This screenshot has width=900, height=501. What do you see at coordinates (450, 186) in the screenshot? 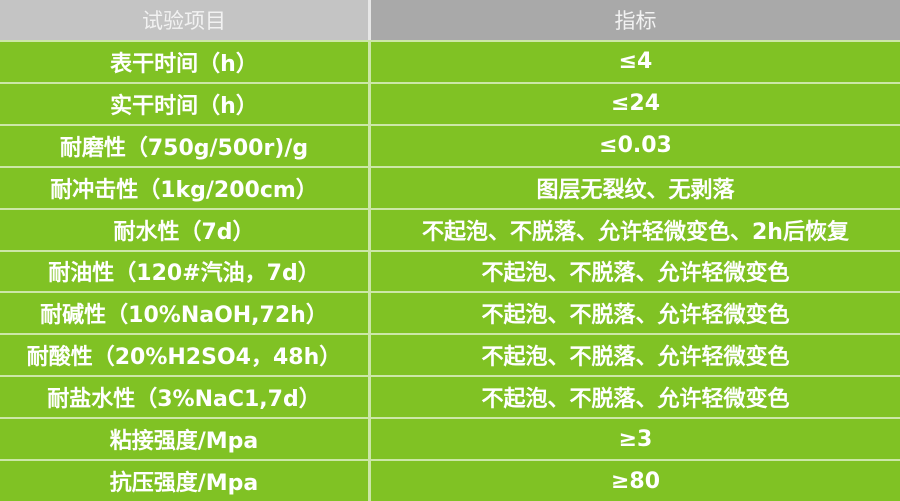
I see `table-row: 耐冲击性（1kg/200cm） 图层无裂纹、无剥落` at bounding box center [450, 186].